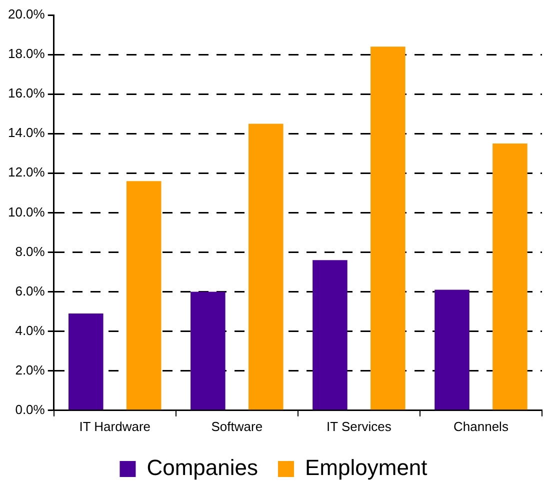 This screenshot has width=547, height=500. I want to click on y-tick-label: 0.0%, so click(30, 409).